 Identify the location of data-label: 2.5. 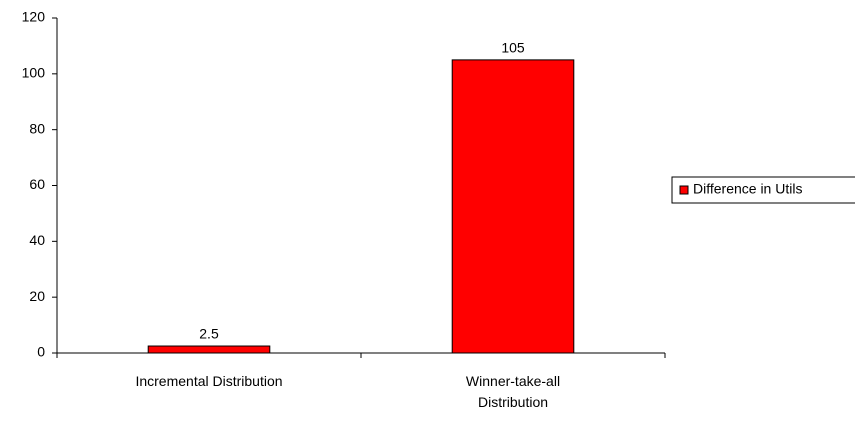
(209, 334).